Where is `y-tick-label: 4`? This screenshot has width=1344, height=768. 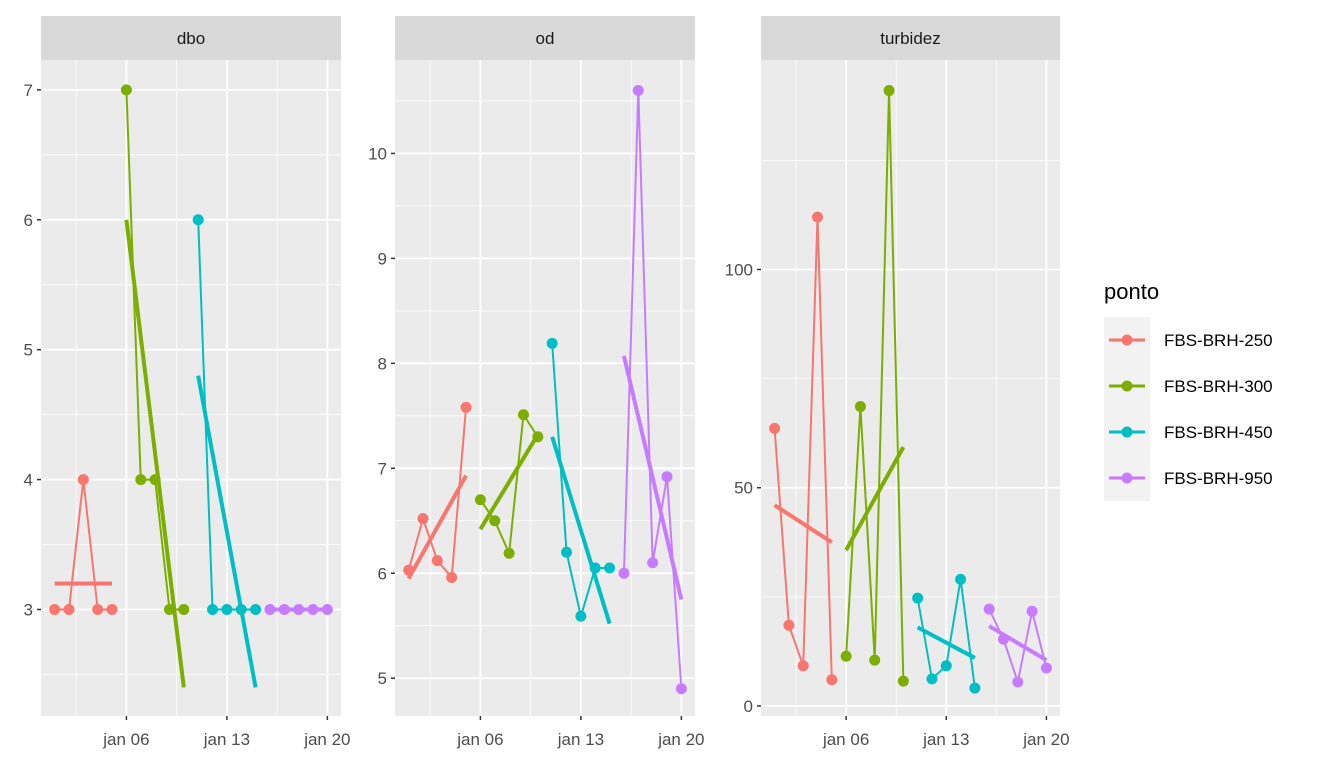
y-tick-label: 4 is located at coordinates (28, 480).